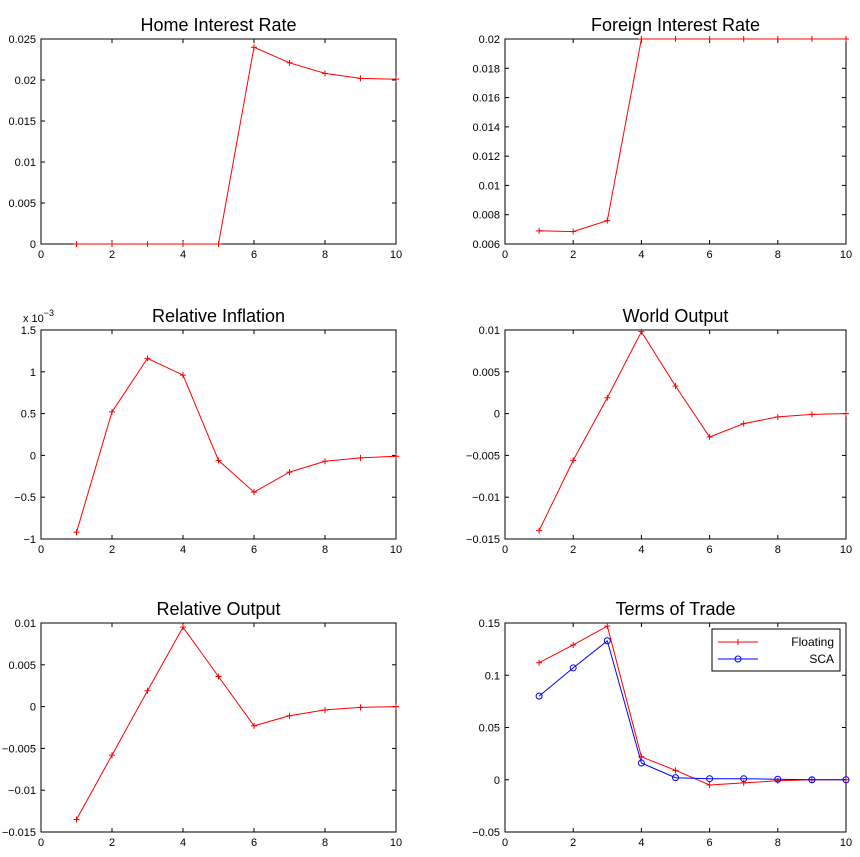  Describe the element at coordinates (33, 245) in the screenshot. I see `y-tick-label: 0` at that location.